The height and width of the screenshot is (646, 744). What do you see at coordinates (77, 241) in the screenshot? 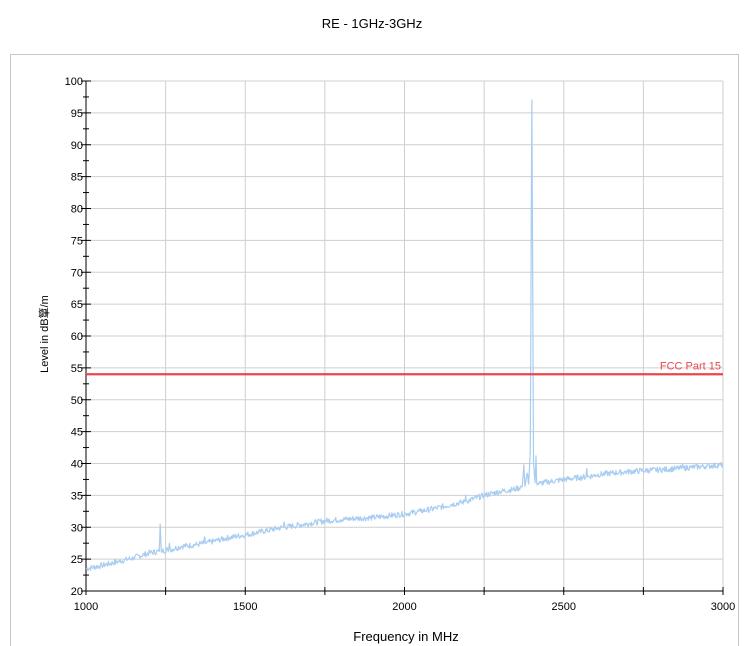
I see `y-tick-label: 75` at bounding box center [77, 241].